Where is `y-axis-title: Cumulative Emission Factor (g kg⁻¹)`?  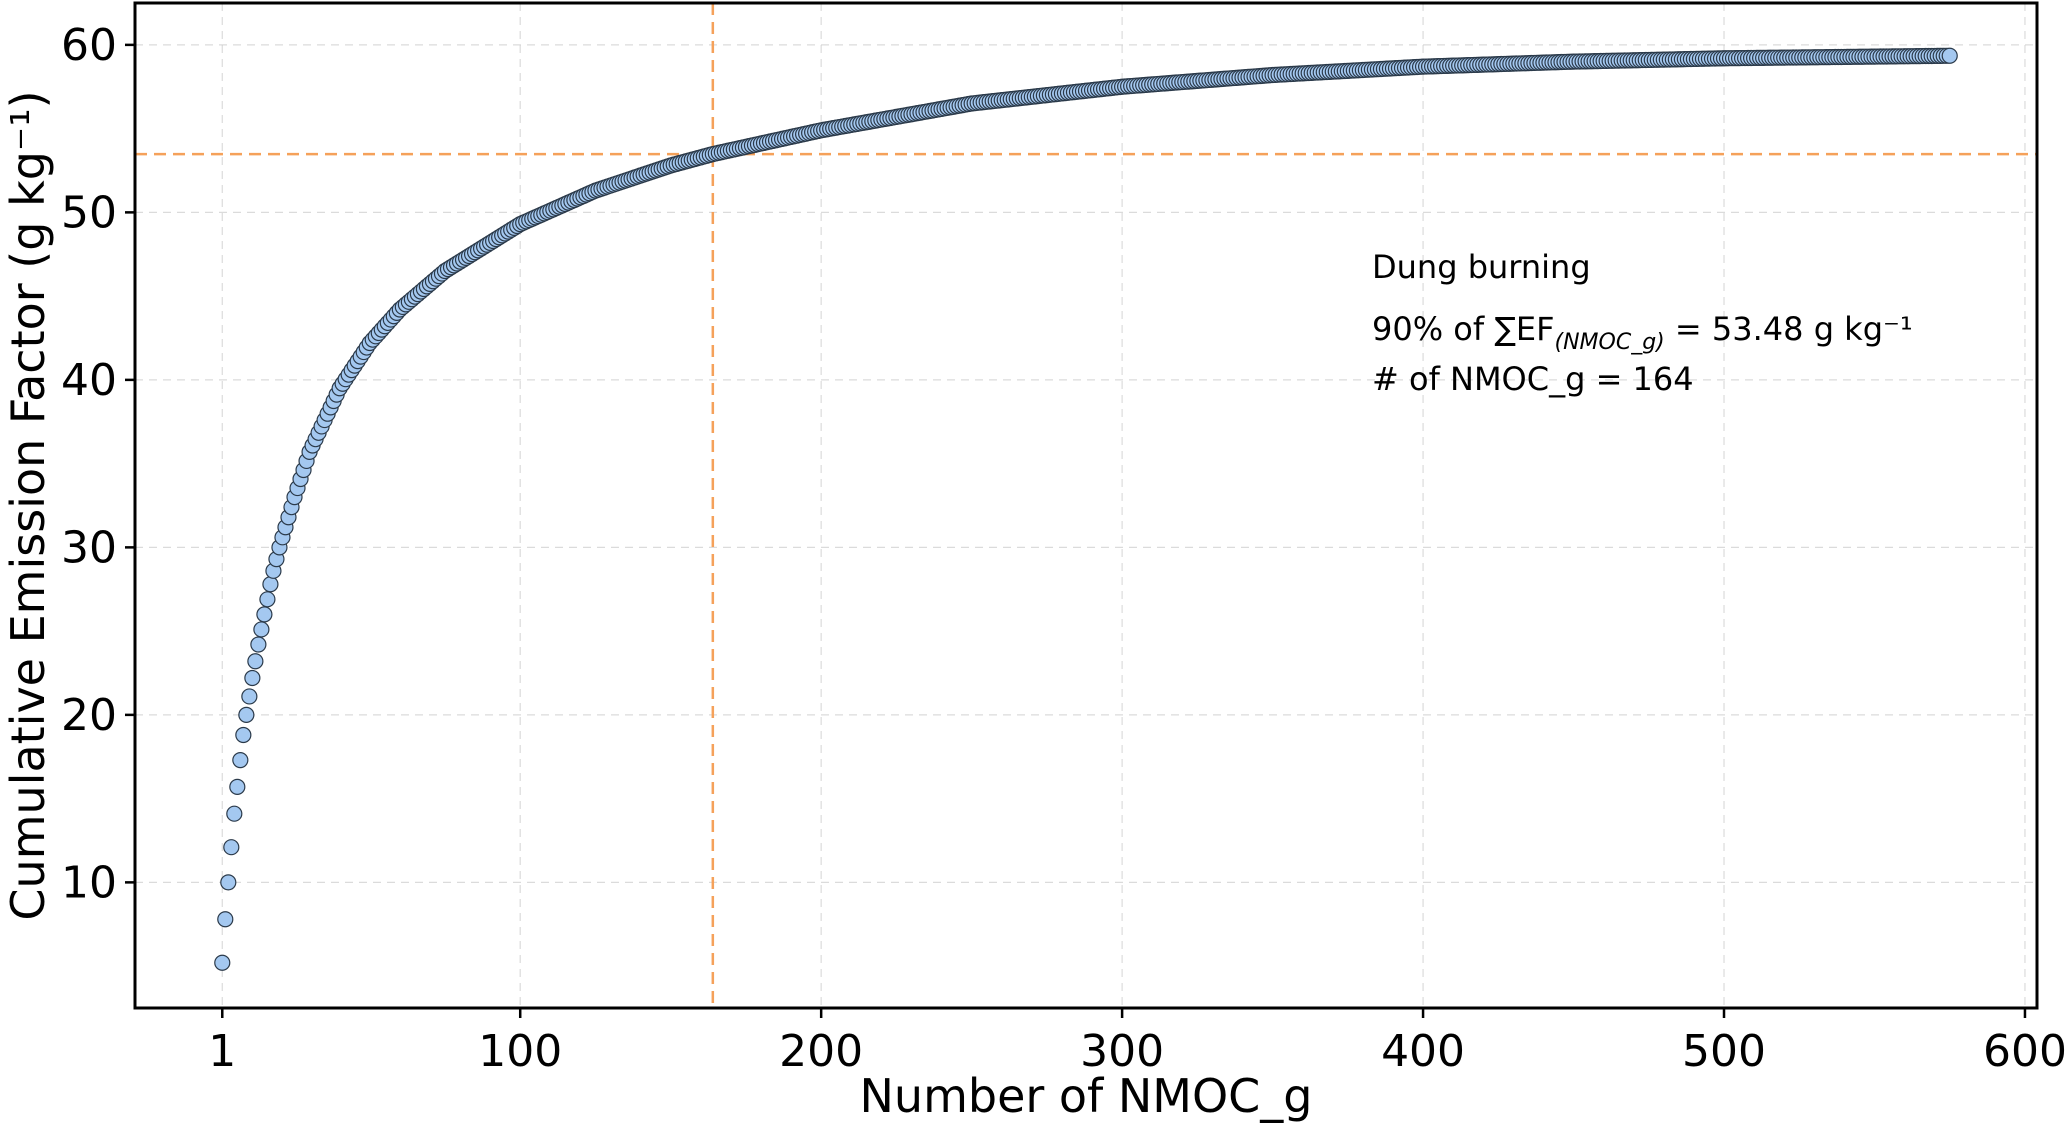 y-axis-title: Cumulative Emission Factor (g kg⁻¹) is located at coordinates (28, 505).